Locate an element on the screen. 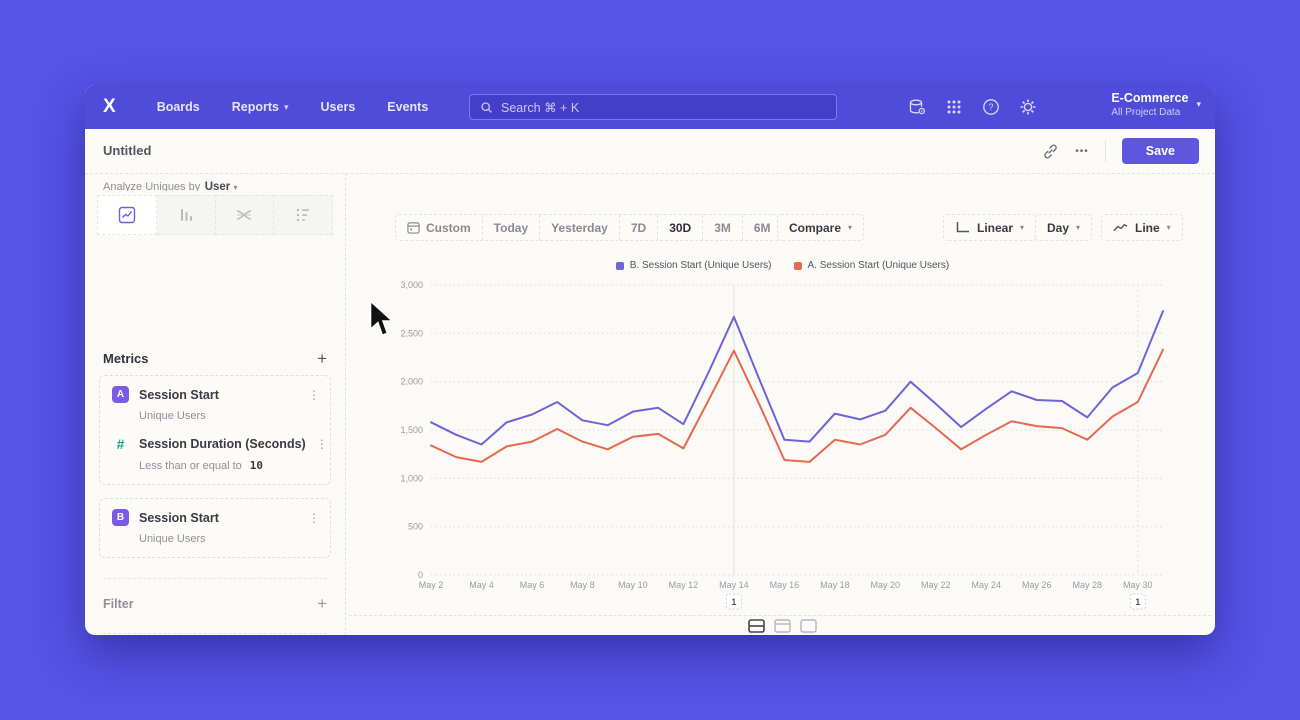 Image resolution: width=1300 pixels, height=720 pixels. svg-text: May 28 is located at coordinates (1088, 585).